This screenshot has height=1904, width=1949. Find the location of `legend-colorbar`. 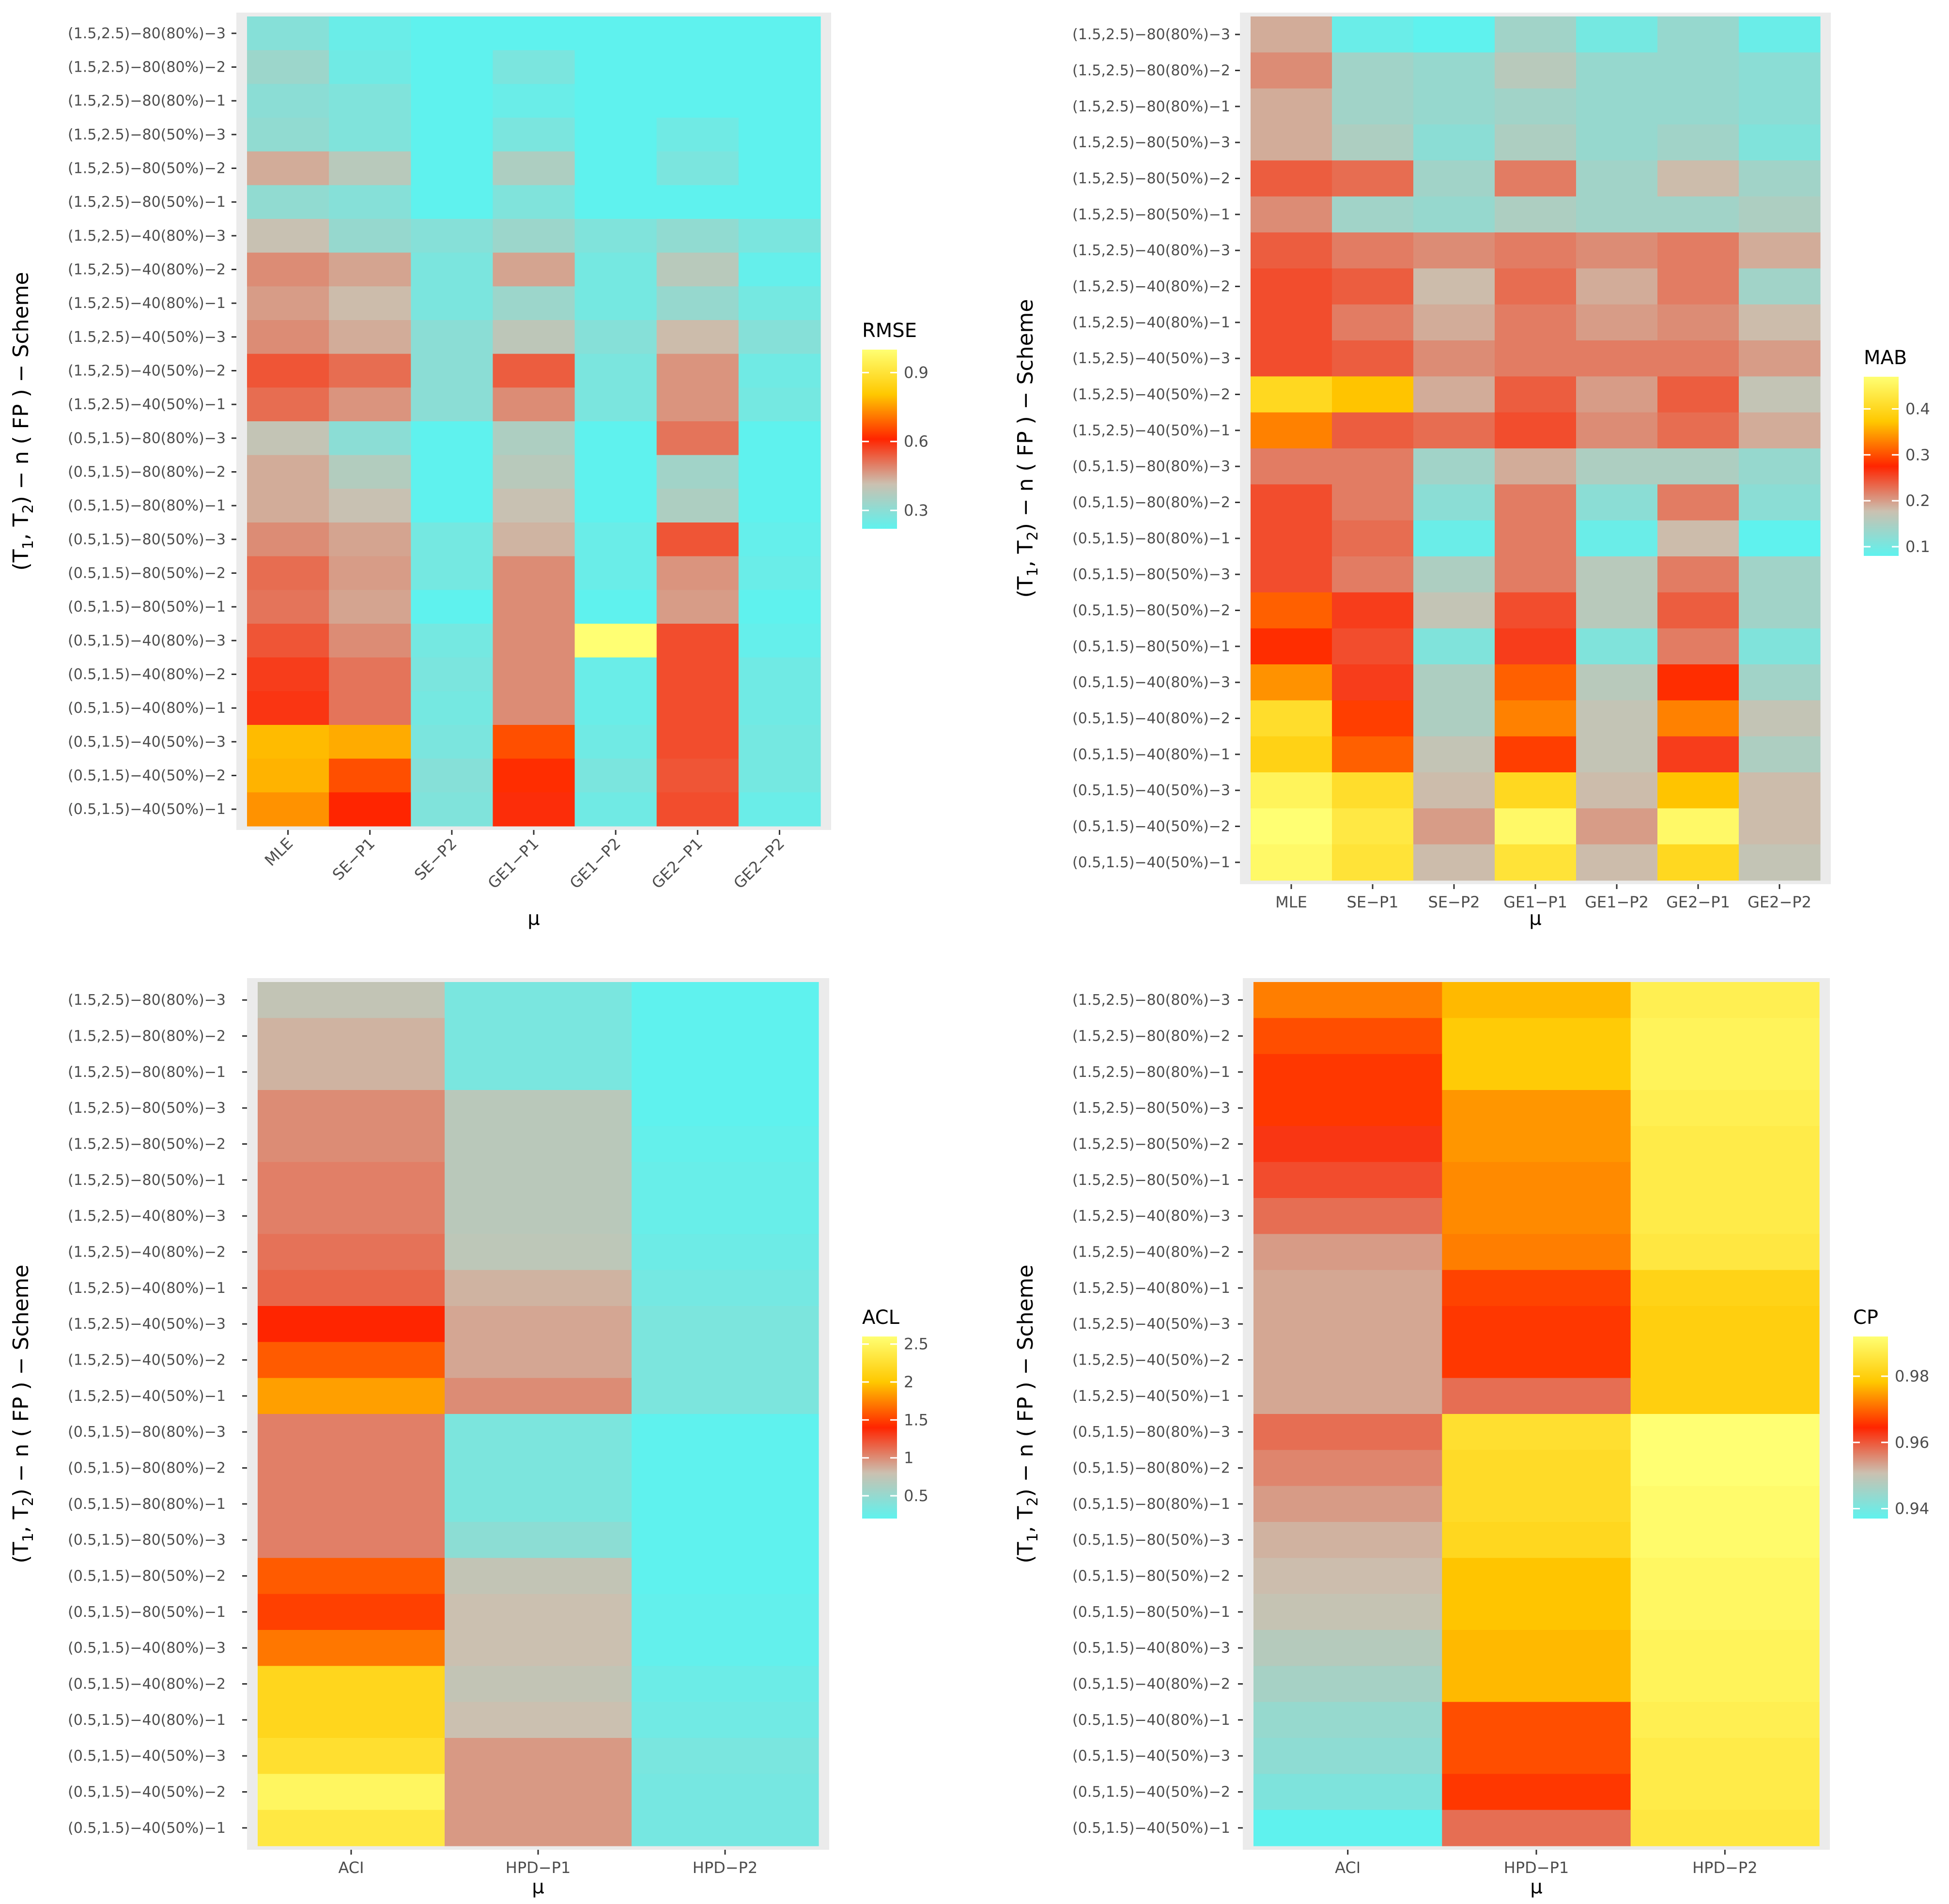

legend-colorbar is located at coordinates (879, 1428).